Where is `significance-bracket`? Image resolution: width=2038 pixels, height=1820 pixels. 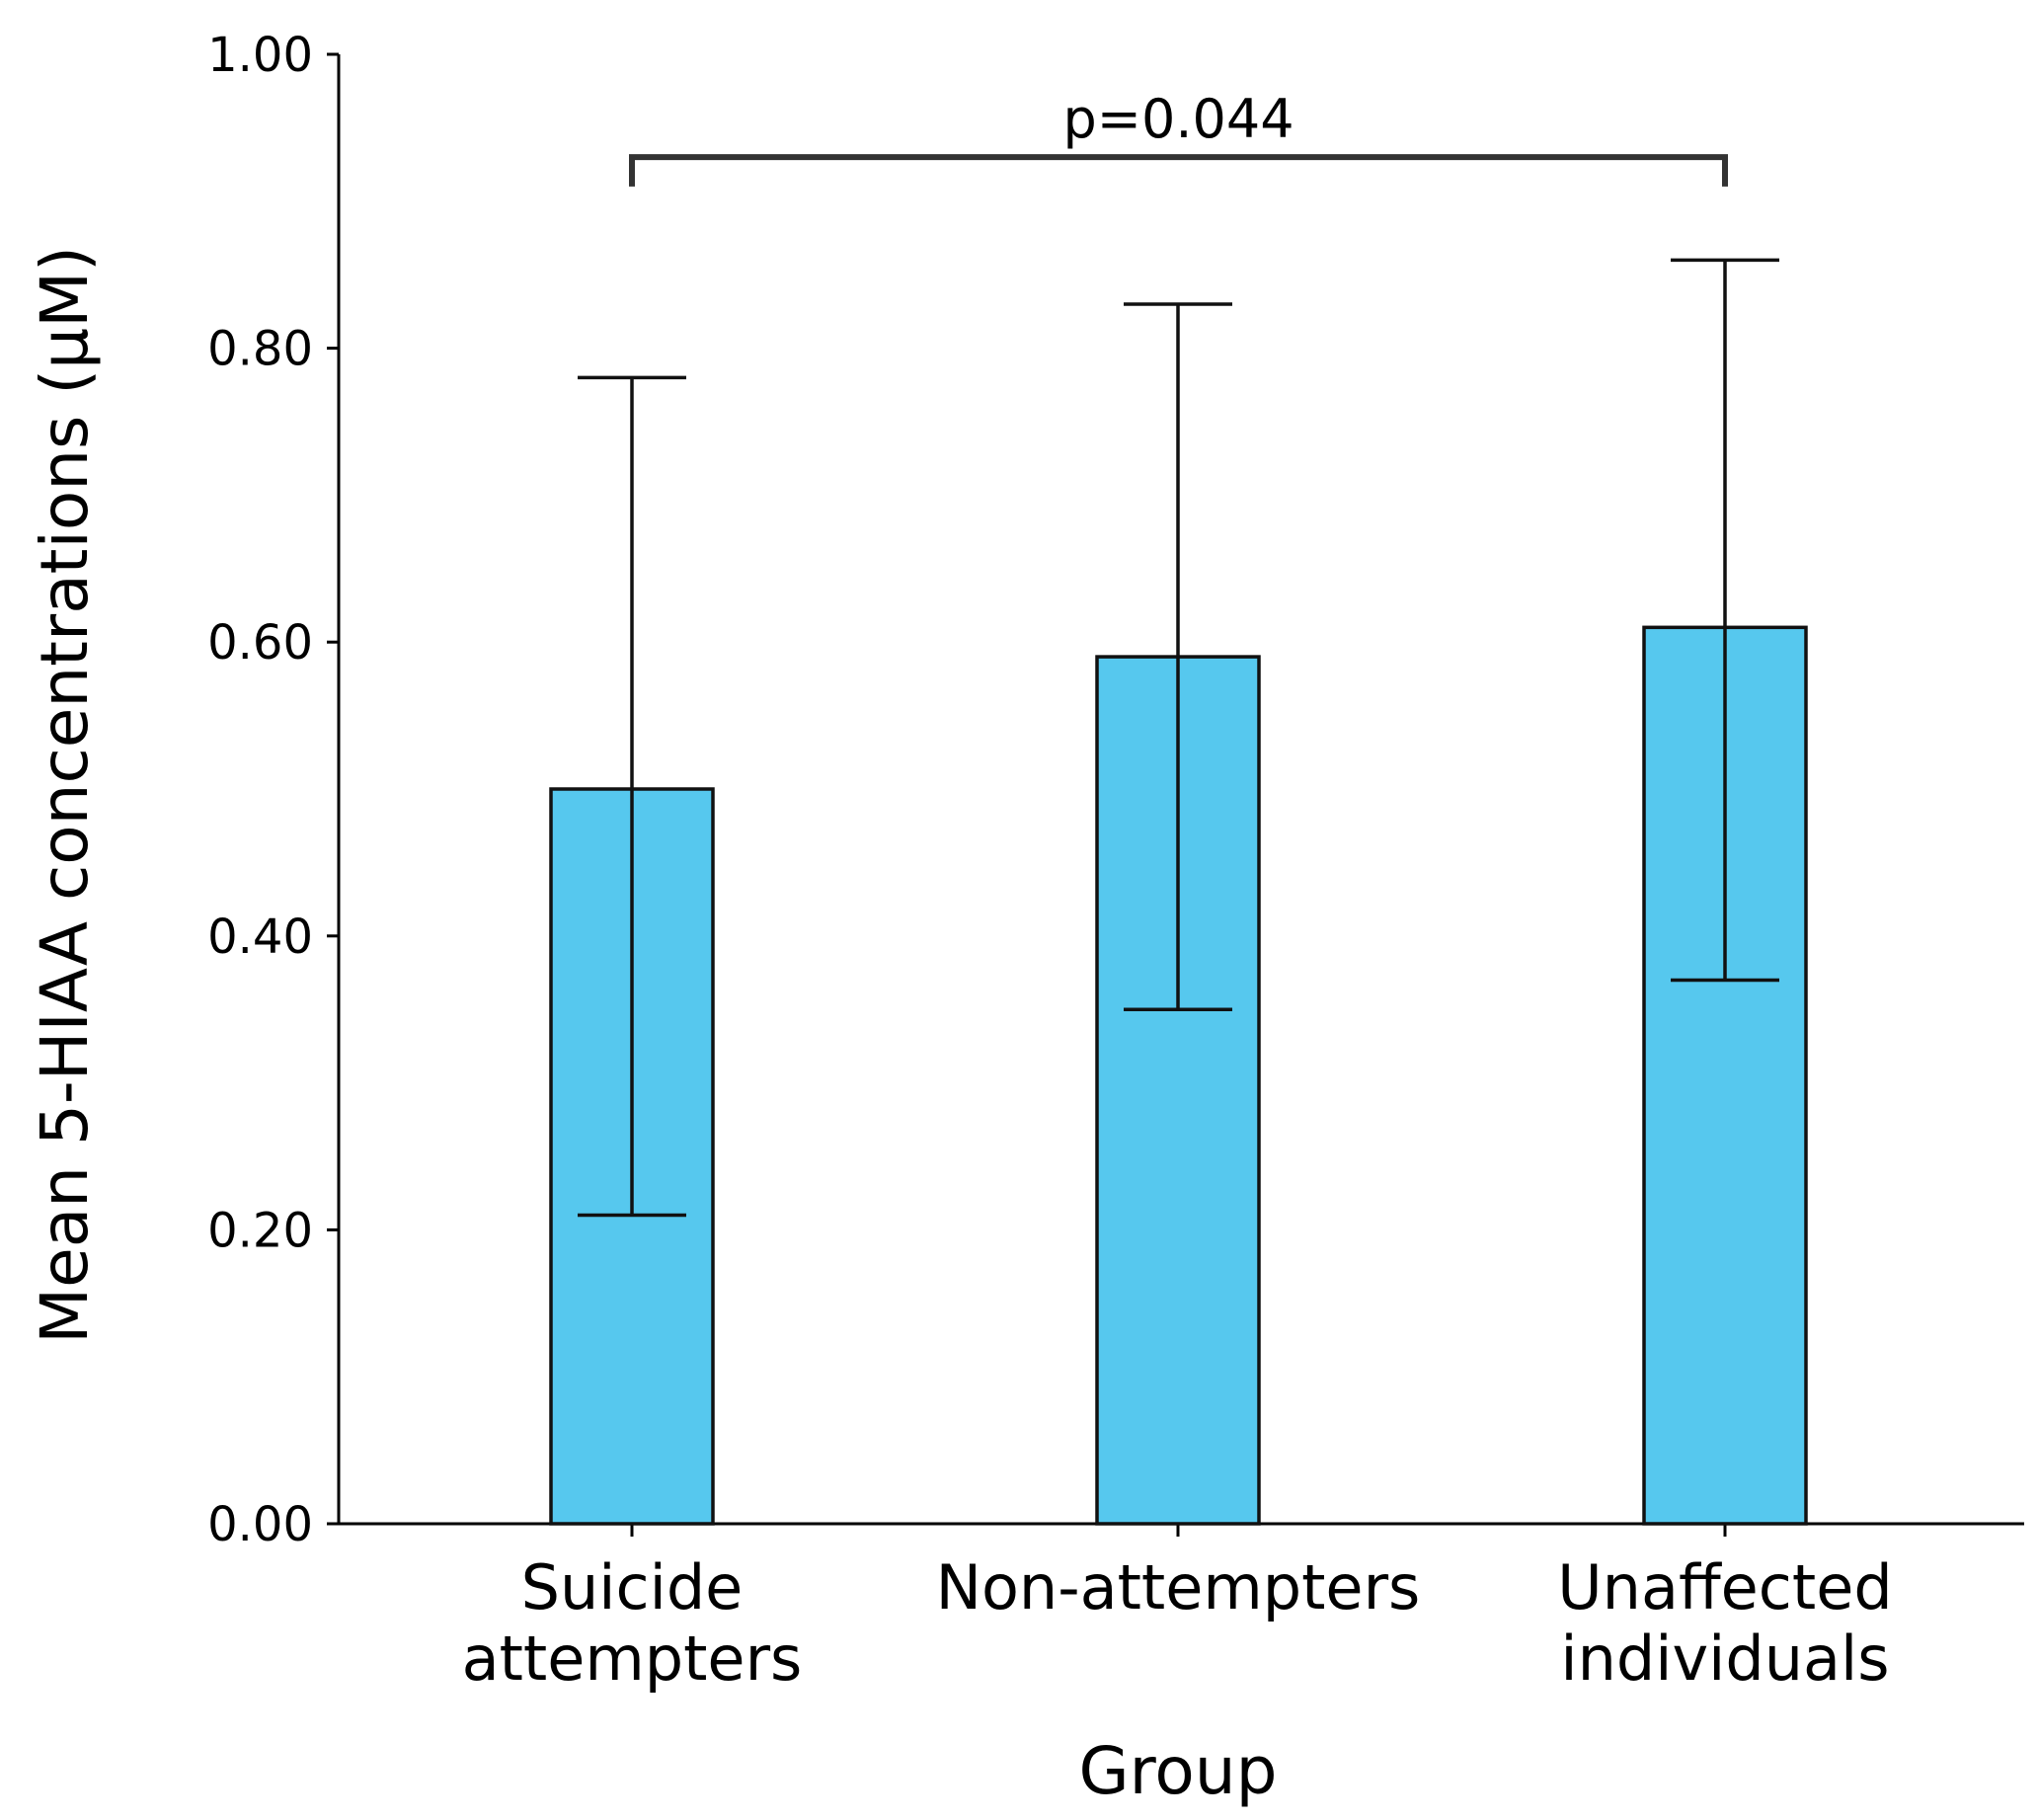
significance-bracket is located at coordinates (1178, 170).